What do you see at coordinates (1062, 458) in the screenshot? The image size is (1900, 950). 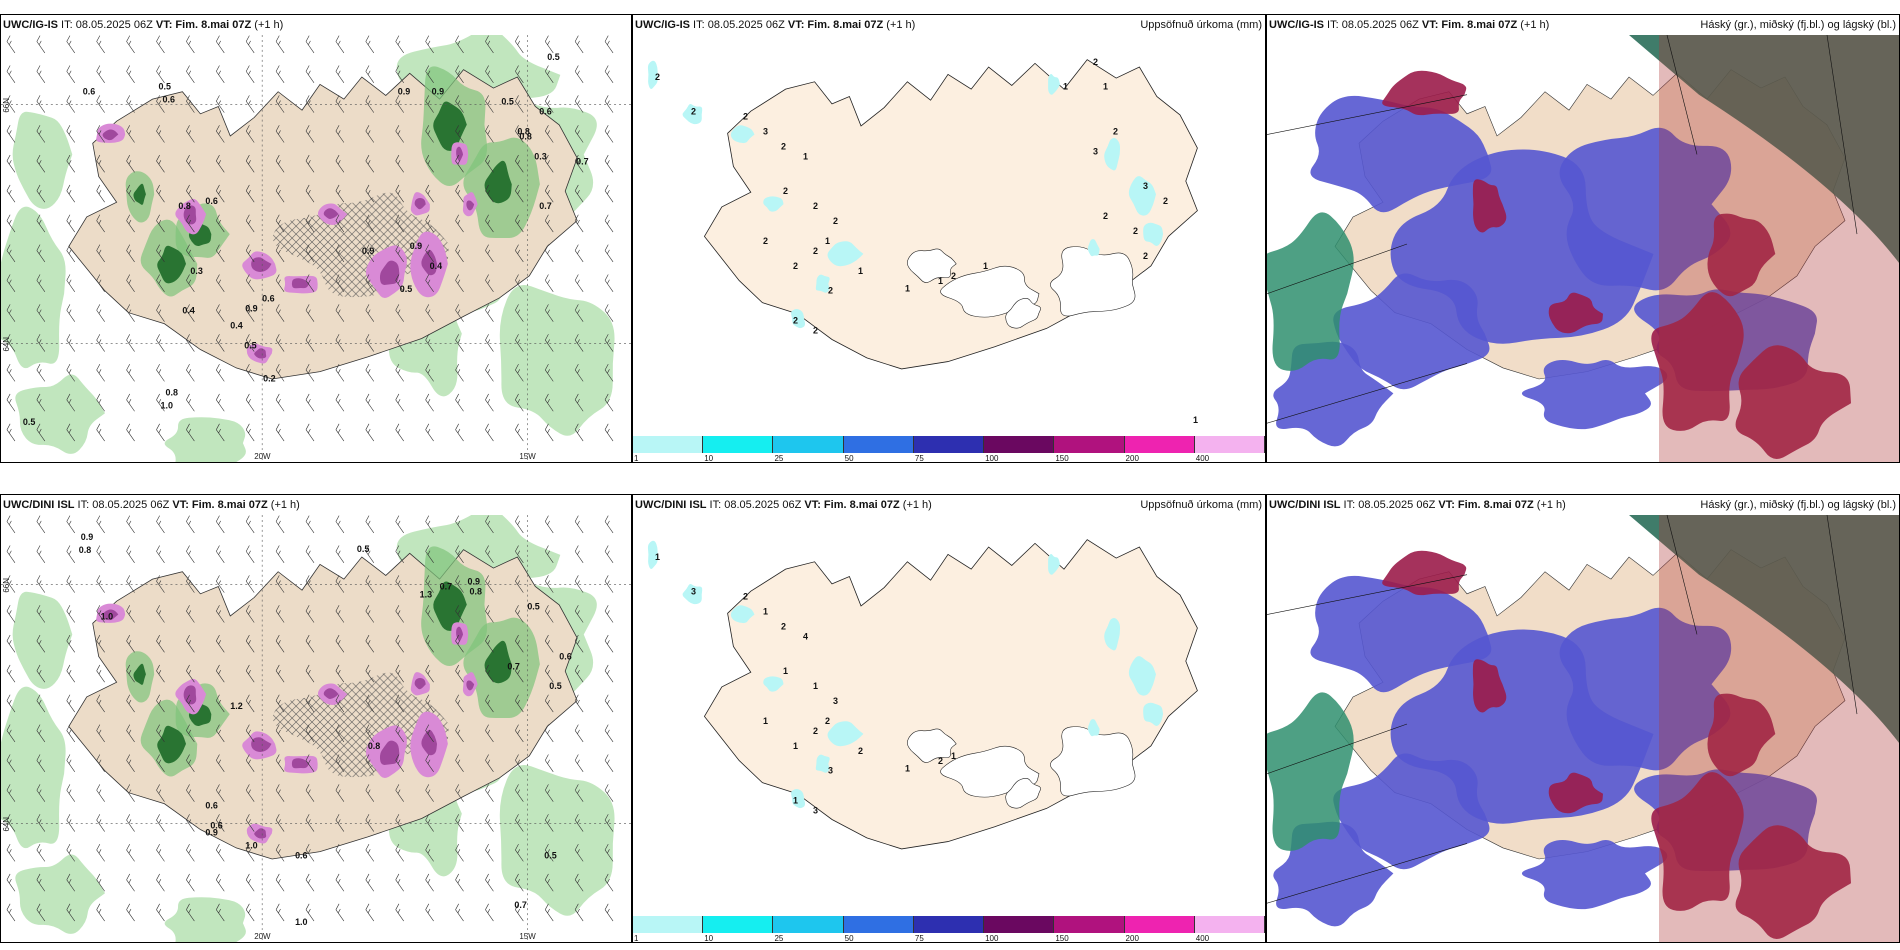 I see `colorbar-tick-label: 150` at bounding box center [1062, 458].